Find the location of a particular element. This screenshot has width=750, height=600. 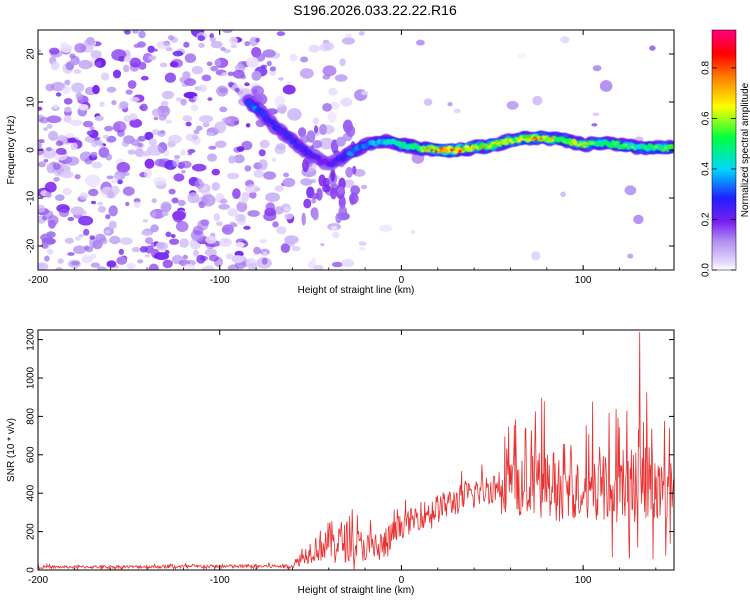

y-tick-label: 1200 is located at coordinates (31, 339).